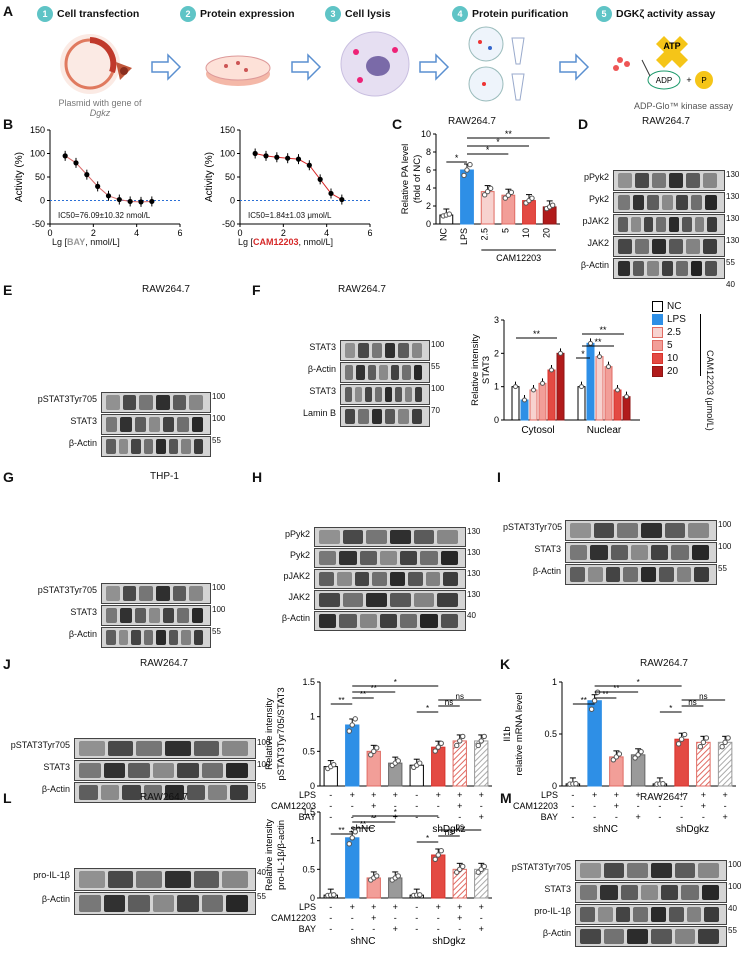  Describe the element at coordinates (733, 218) in the screenshot. I see `kda-marker: 130` at that location.